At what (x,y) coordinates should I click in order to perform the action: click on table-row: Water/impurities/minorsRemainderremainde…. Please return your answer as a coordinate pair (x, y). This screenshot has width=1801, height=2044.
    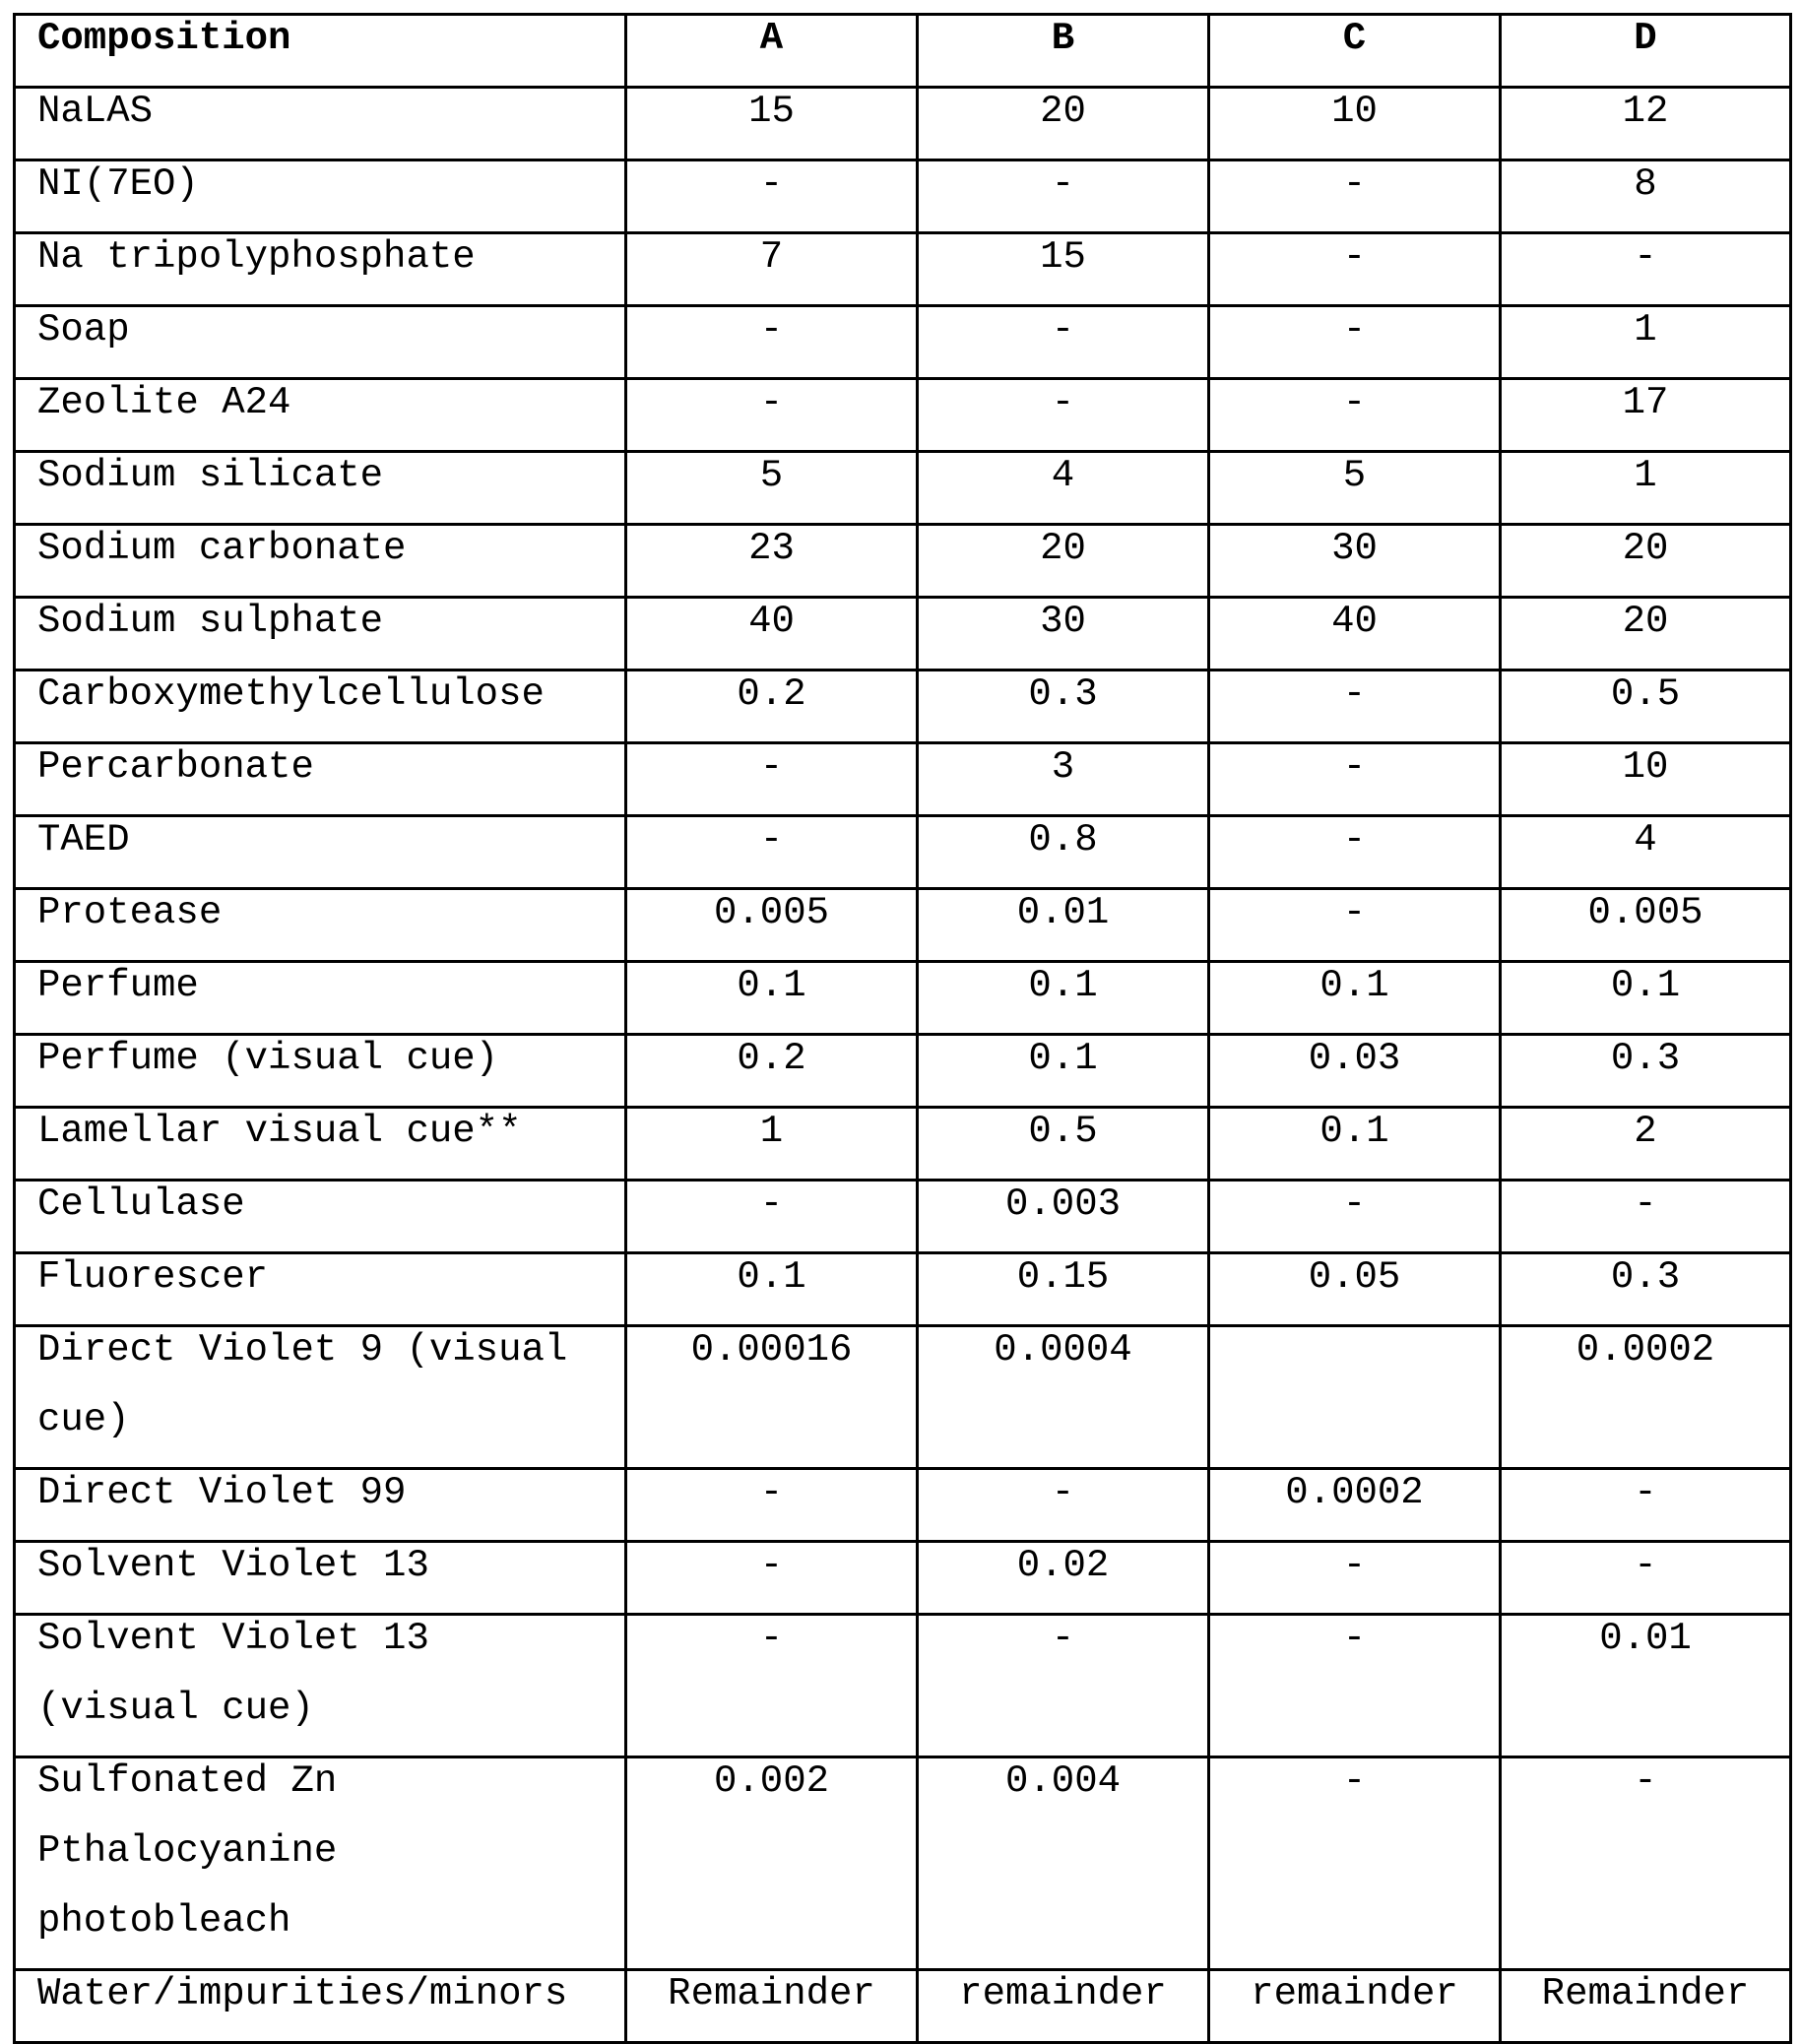
    Looking at the image, I should click on (903, 2006).